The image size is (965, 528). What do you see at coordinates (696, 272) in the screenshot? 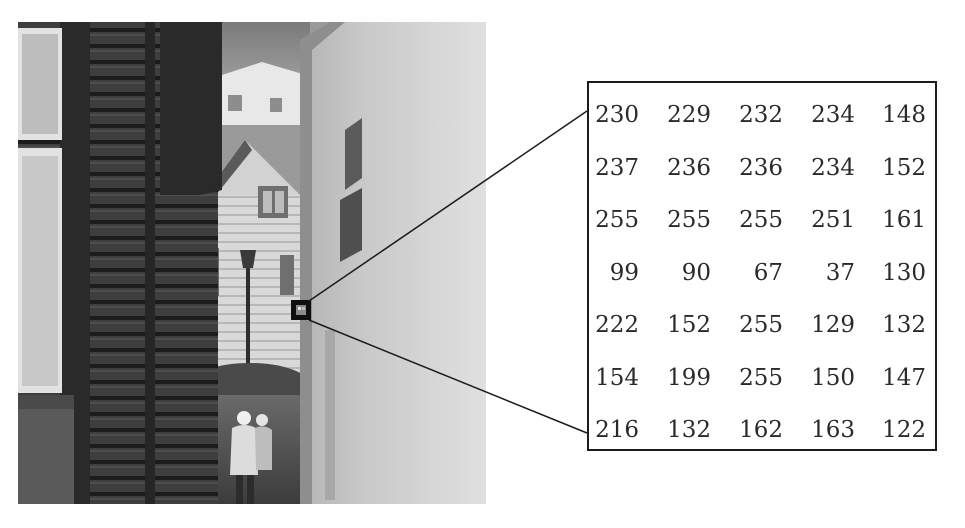
I see `pixel-value: 90` at bounding box center [696, 272].